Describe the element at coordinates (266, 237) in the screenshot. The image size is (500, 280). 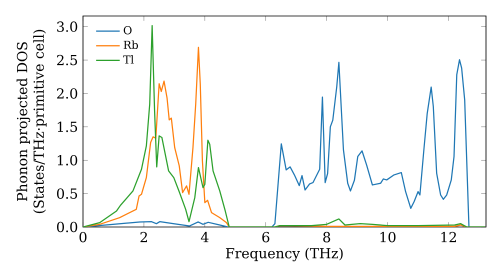
I see `x-tick-label: 6` at that location.